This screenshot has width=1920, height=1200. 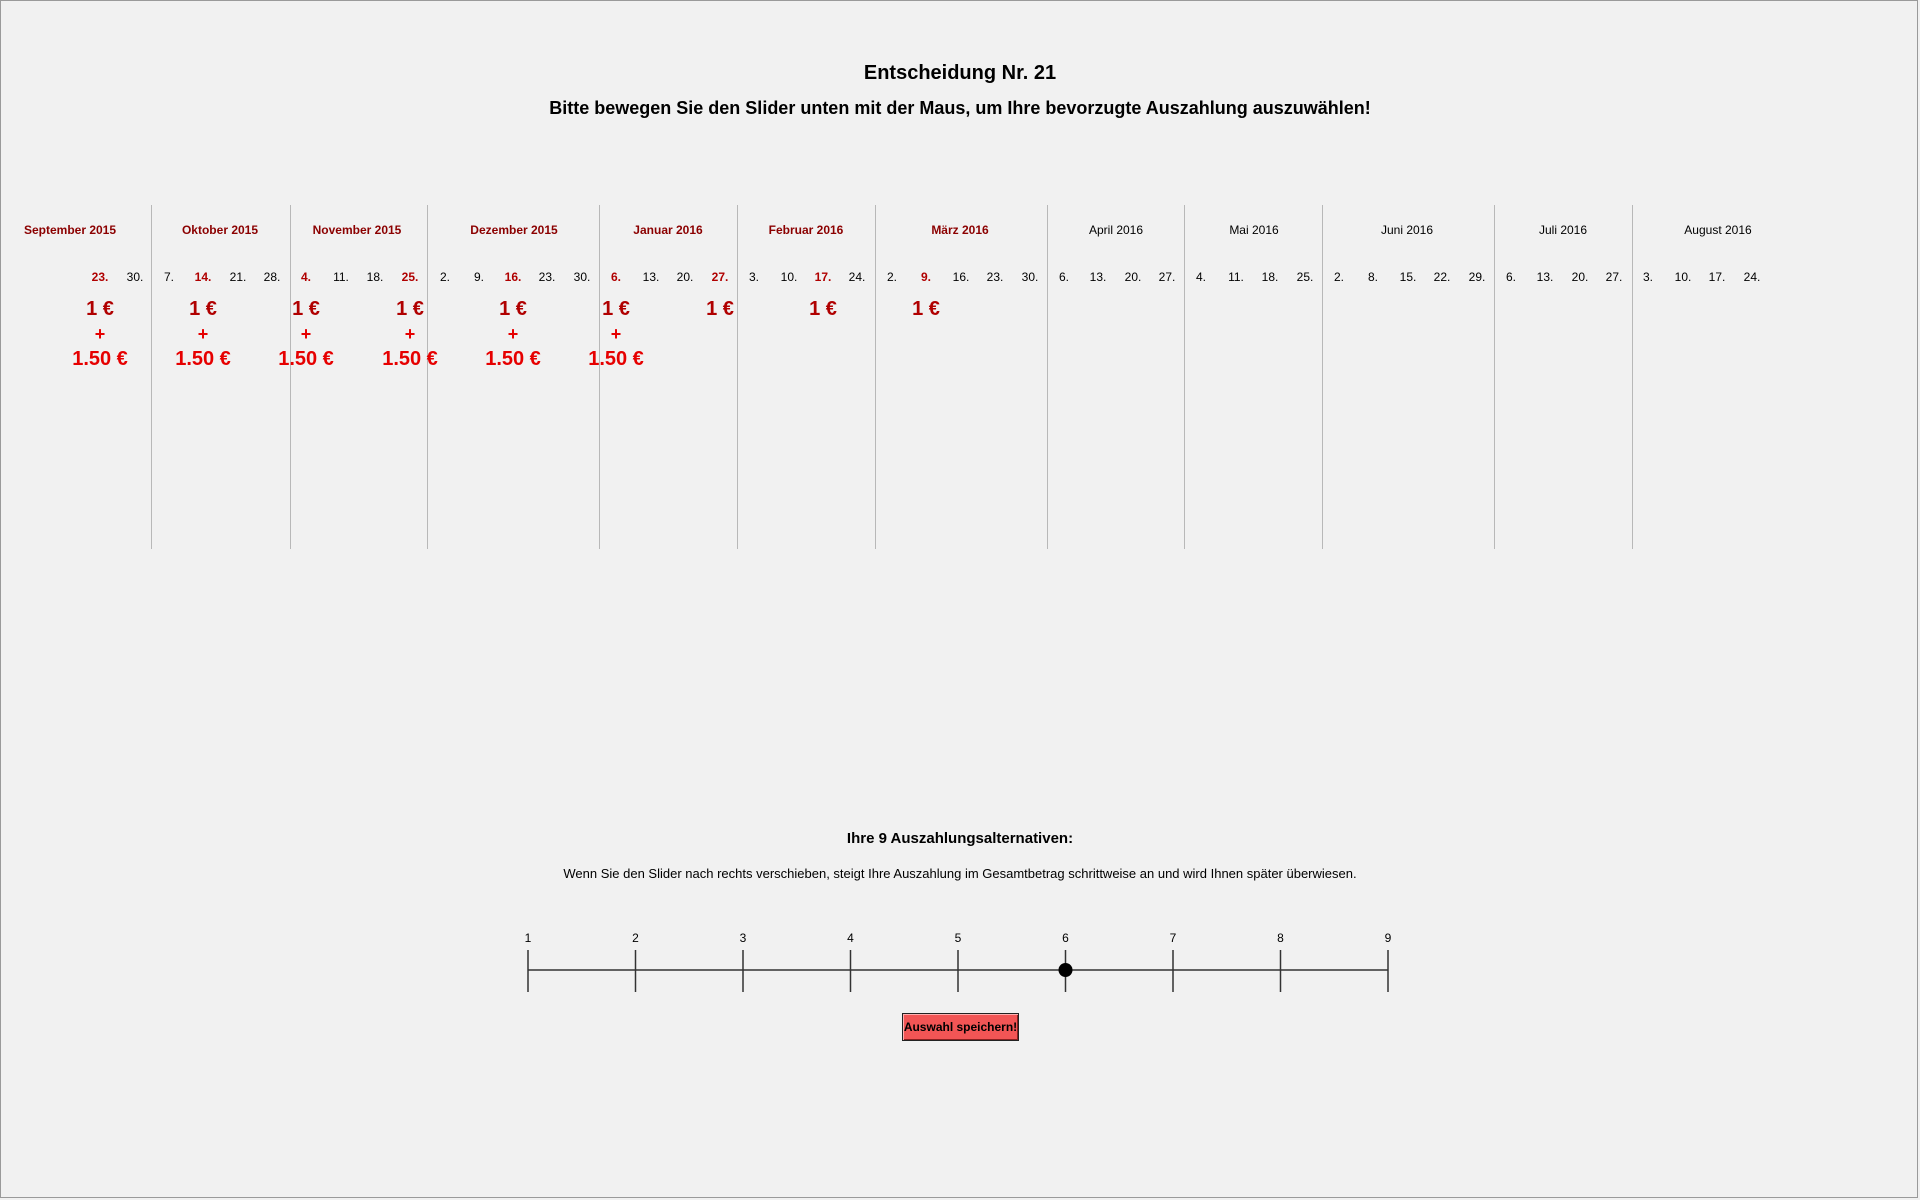 What do you see at coordinates (220, 230) in the screenshot?
I see `month-label: Oktober 2015` at bounding box center [220, 230].